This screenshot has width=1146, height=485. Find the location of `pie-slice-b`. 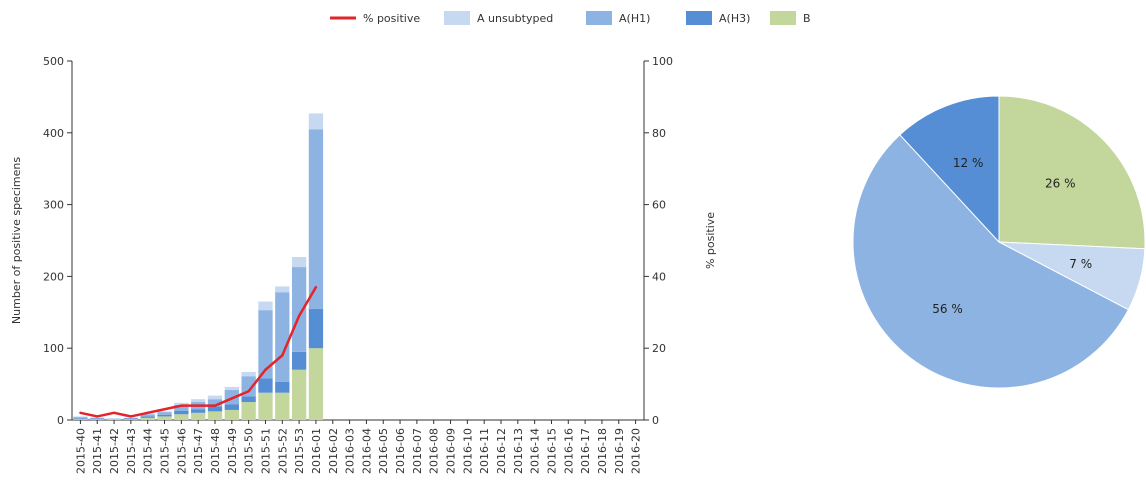

pie-slice-b is located at coordinates (1072, 172).